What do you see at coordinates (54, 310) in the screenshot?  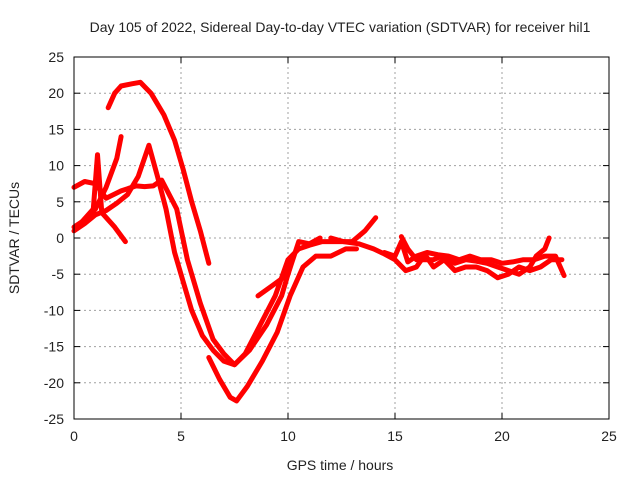 I see `y-tick-label: -10` at bounding box center [54, 310].